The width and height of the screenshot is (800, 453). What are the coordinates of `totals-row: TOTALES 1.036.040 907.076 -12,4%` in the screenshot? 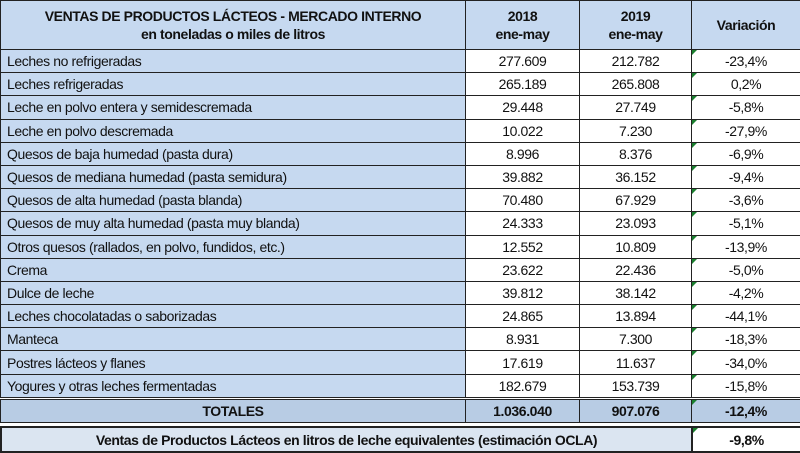 It's located at (400, 410).